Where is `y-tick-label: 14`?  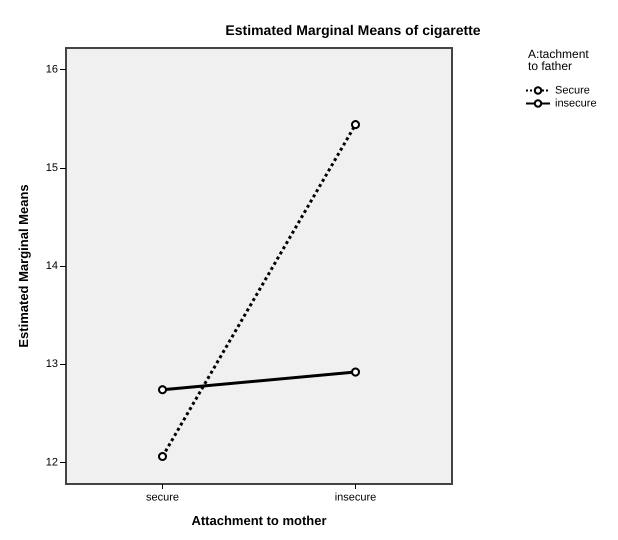
y-tick-label: 14 is located at coordinates (52, 266).